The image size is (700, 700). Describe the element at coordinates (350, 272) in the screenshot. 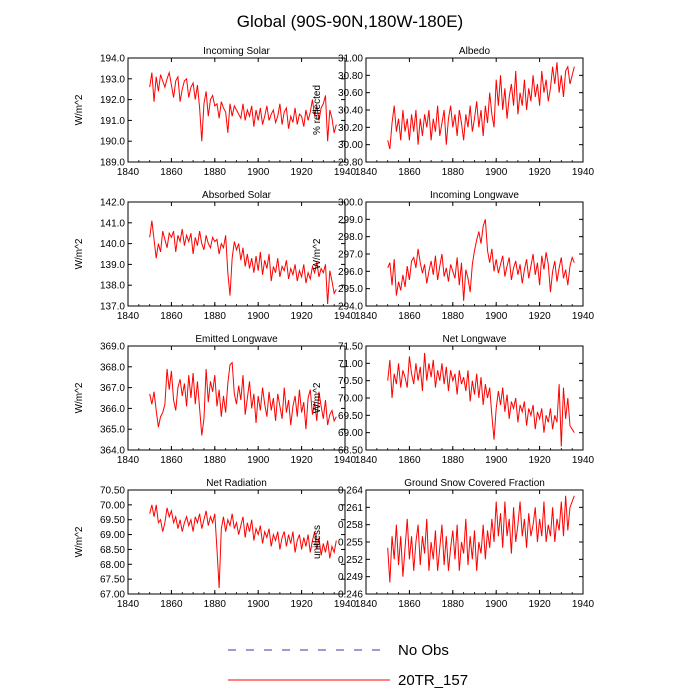

I see `y-tick-label: 296.0` at that location.